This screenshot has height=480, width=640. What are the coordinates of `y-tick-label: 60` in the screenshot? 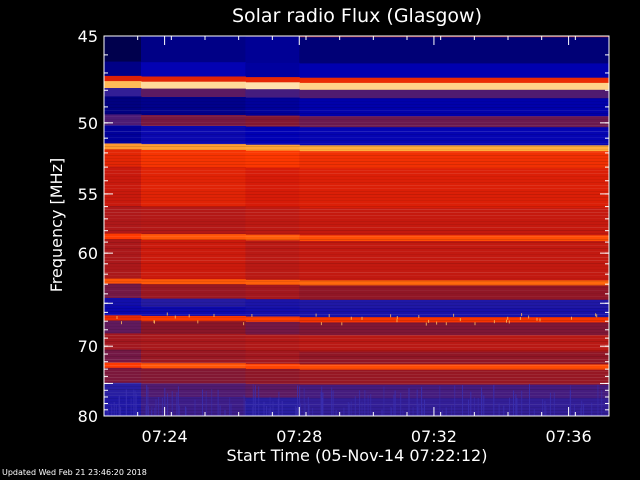 It's located at (88, 253).